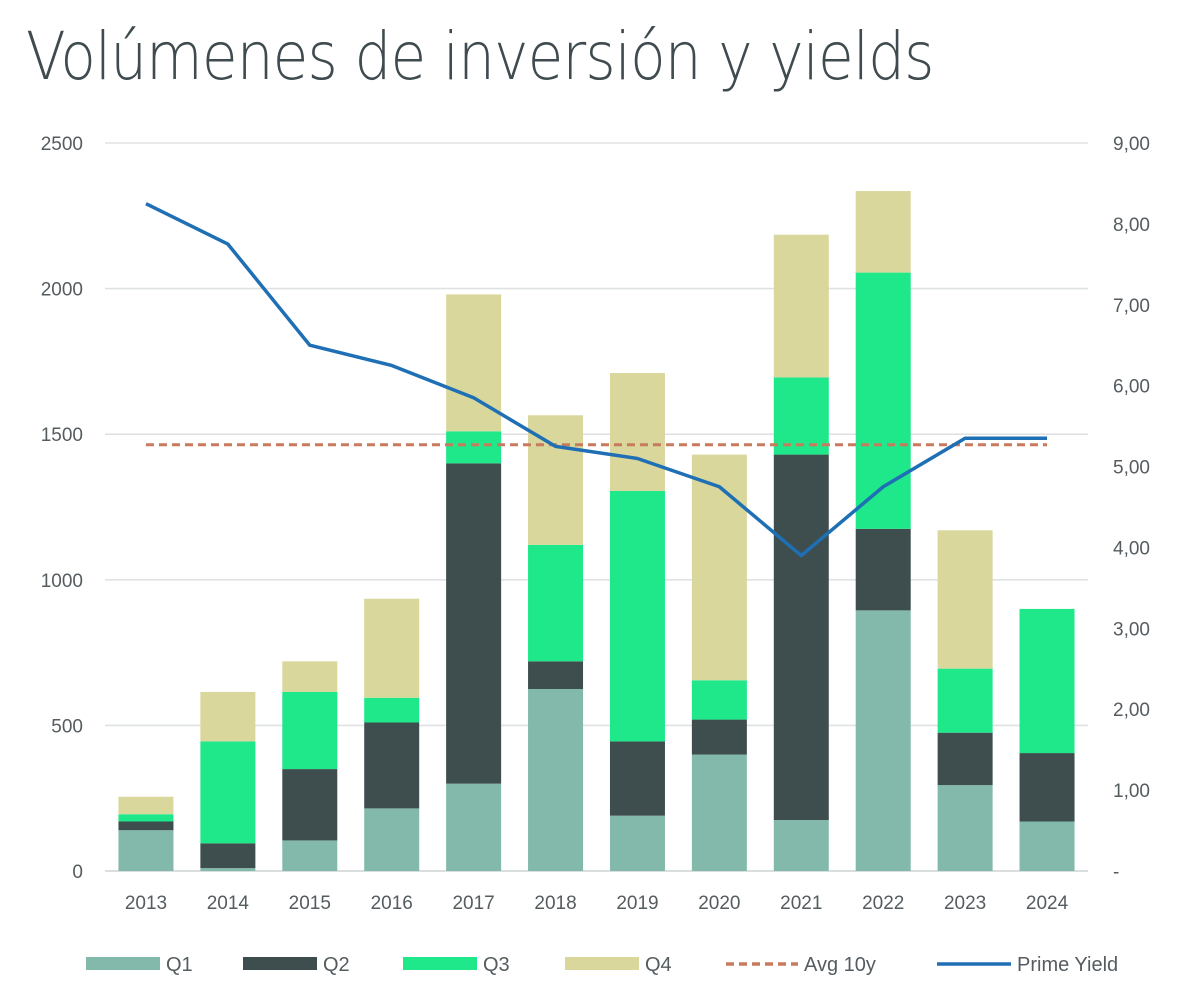 The width and height of the screenshot is (1200, 998). I want to click on legend-label-q1: Q1, so click(179, 965).